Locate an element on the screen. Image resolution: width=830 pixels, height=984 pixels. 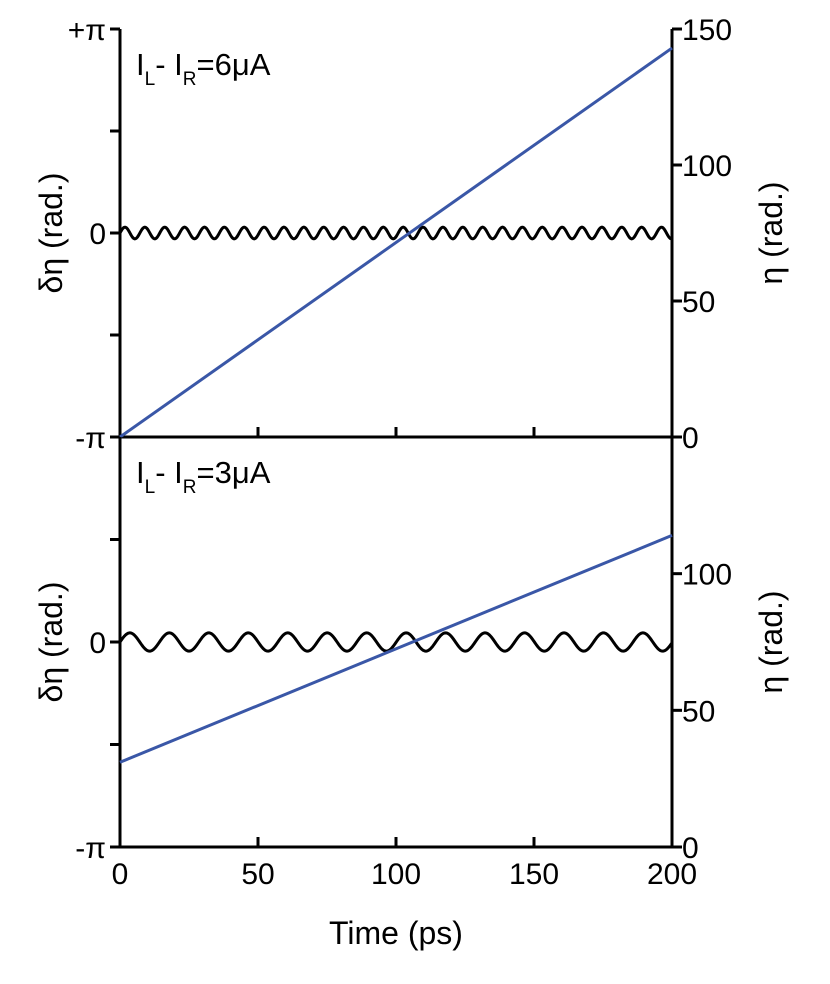
x-axis-title: Time (ps) is located at coordinates (396, 933).